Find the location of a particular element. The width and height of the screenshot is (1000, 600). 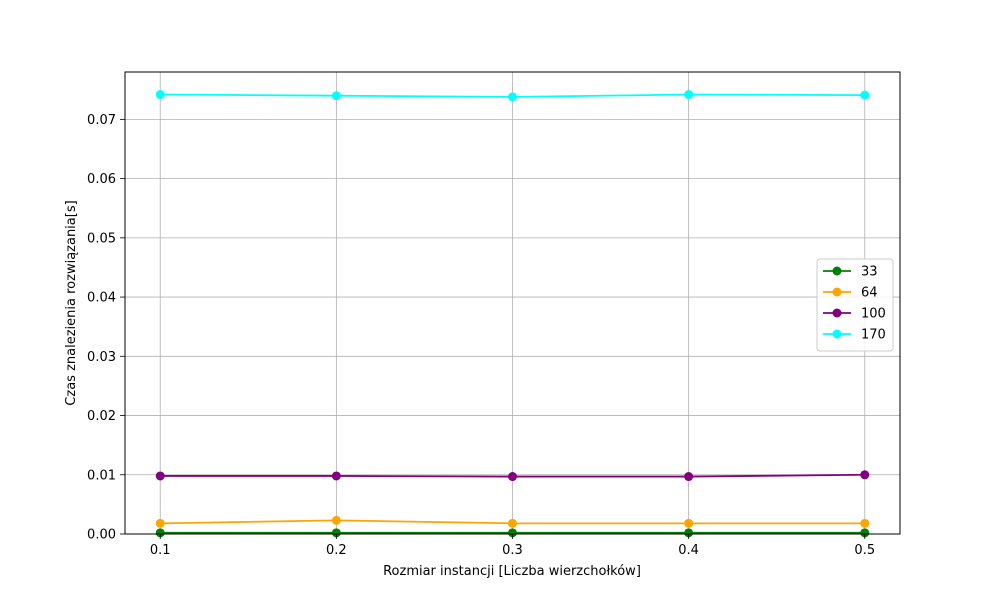

y-tick-label: 0.03 is located at coordinates (101, 357).